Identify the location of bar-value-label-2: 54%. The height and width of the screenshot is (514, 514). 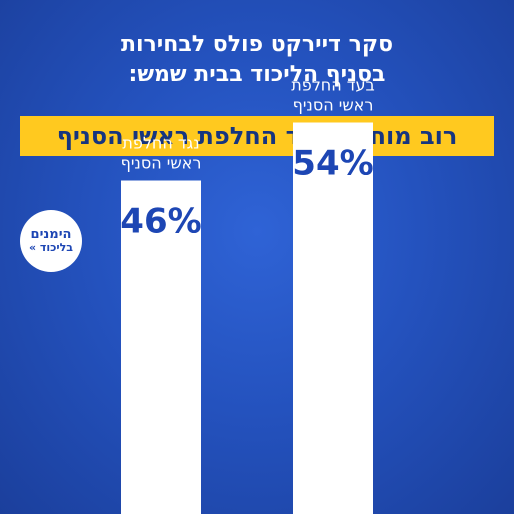
(332, 164).